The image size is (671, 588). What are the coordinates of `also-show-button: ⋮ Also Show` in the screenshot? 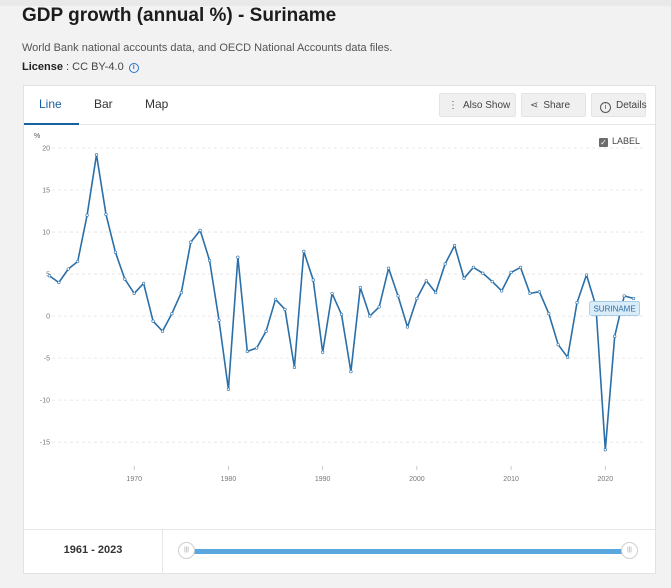 It's located at (477, 105).